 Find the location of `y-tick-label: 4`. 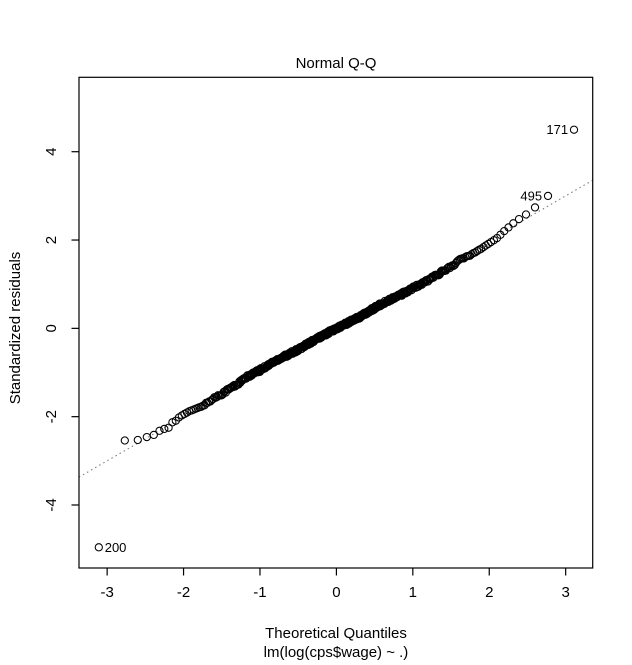

y-tick-label: 4 is located at coordinates (51, 152).